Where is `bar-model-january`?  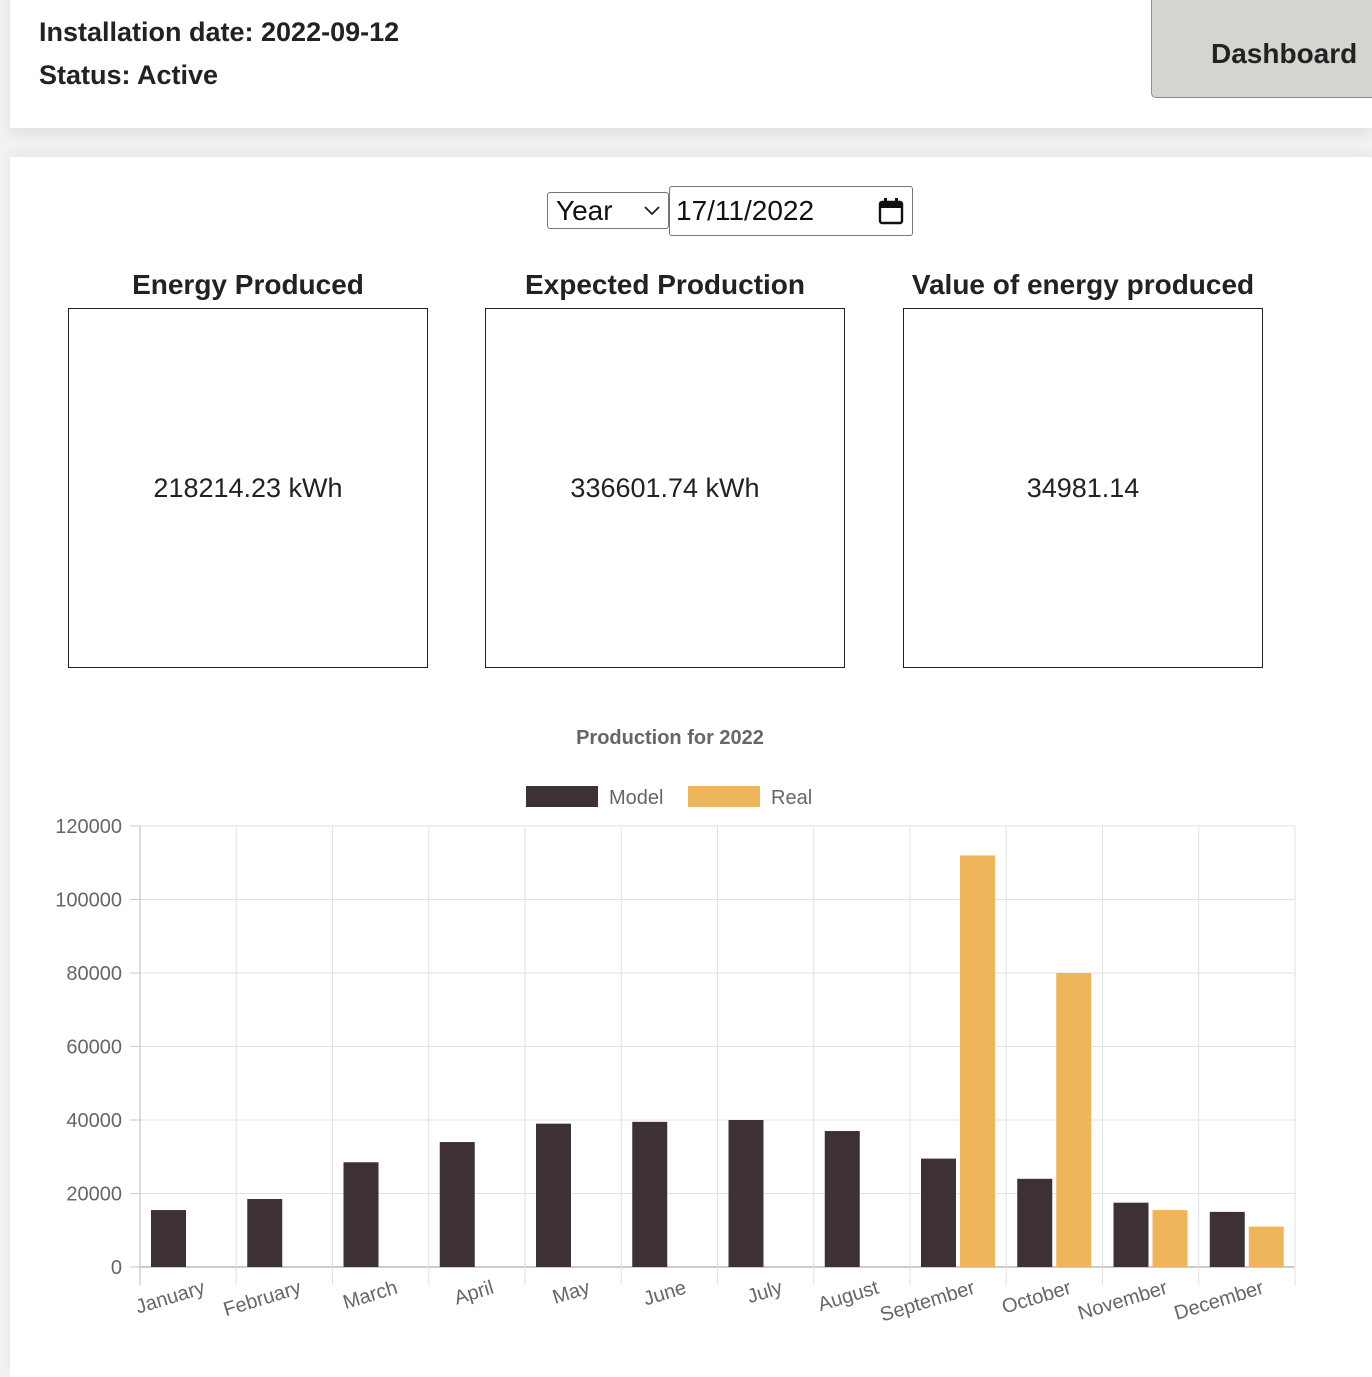 bar-model-january is located at coordinates (168, 1238).